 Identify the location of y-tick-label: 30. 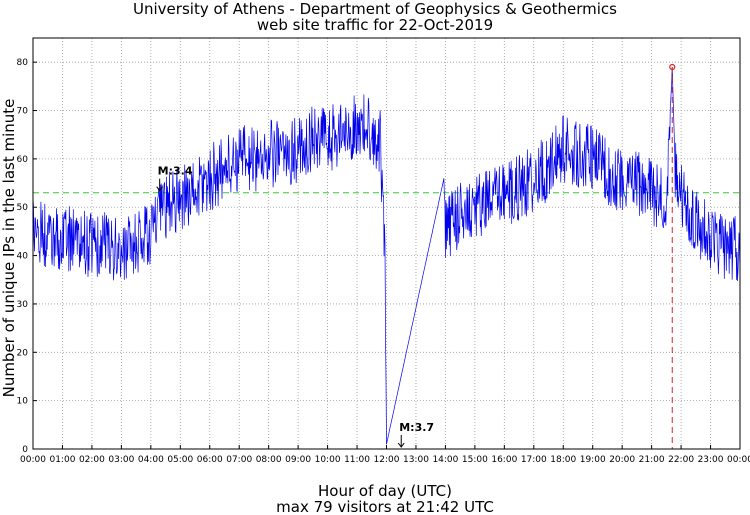
(23, 305).